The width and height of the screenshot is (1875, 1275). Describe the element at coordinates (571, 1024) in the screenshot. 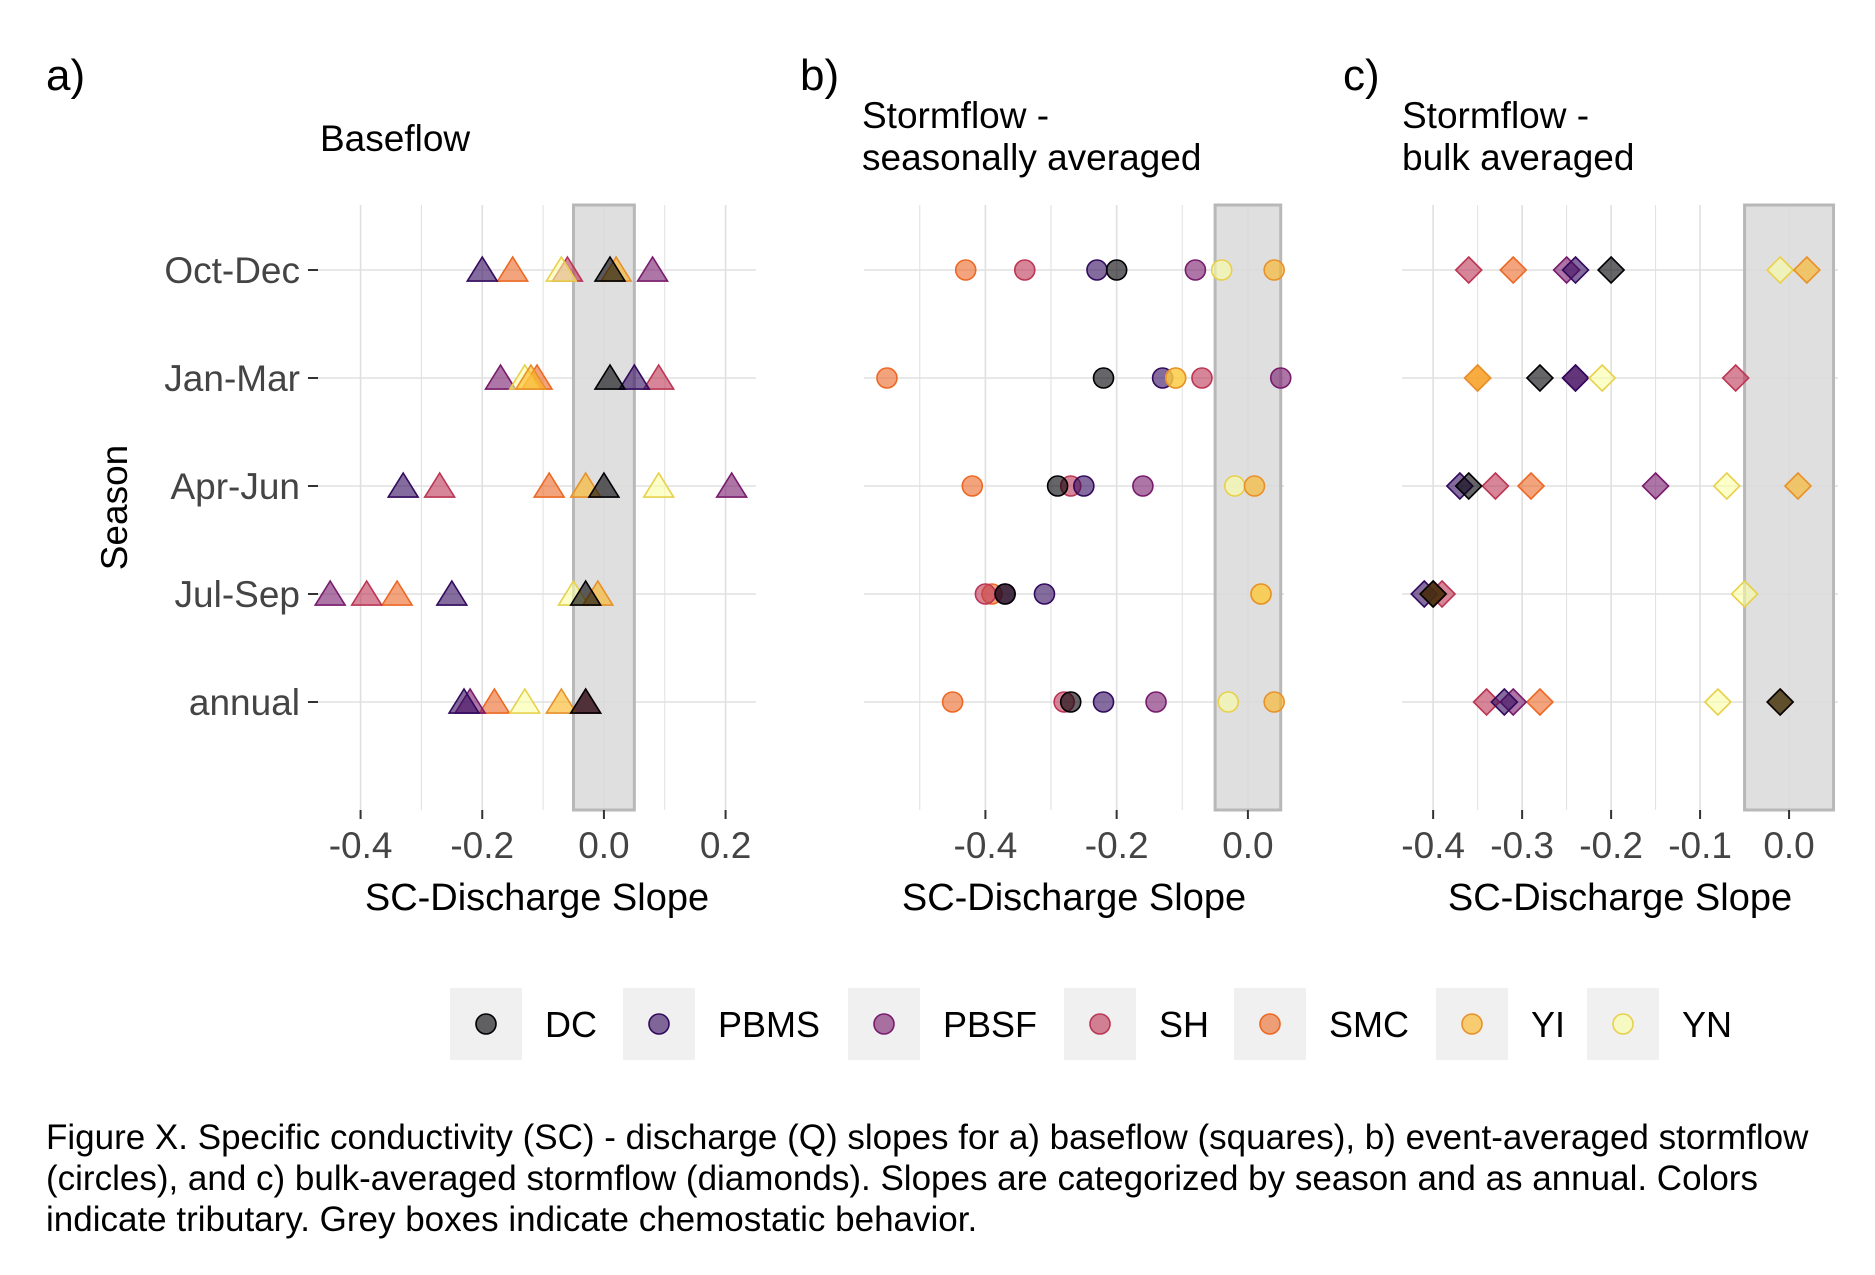

I see `legend-label-dc: DC` at that location.